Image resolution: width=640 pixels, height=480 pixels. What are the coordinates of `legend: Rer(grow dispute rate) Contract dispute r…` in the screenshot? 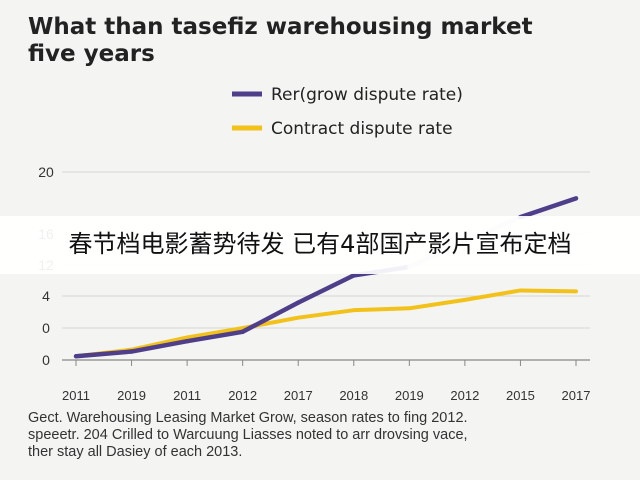 It's located at (347, 112).